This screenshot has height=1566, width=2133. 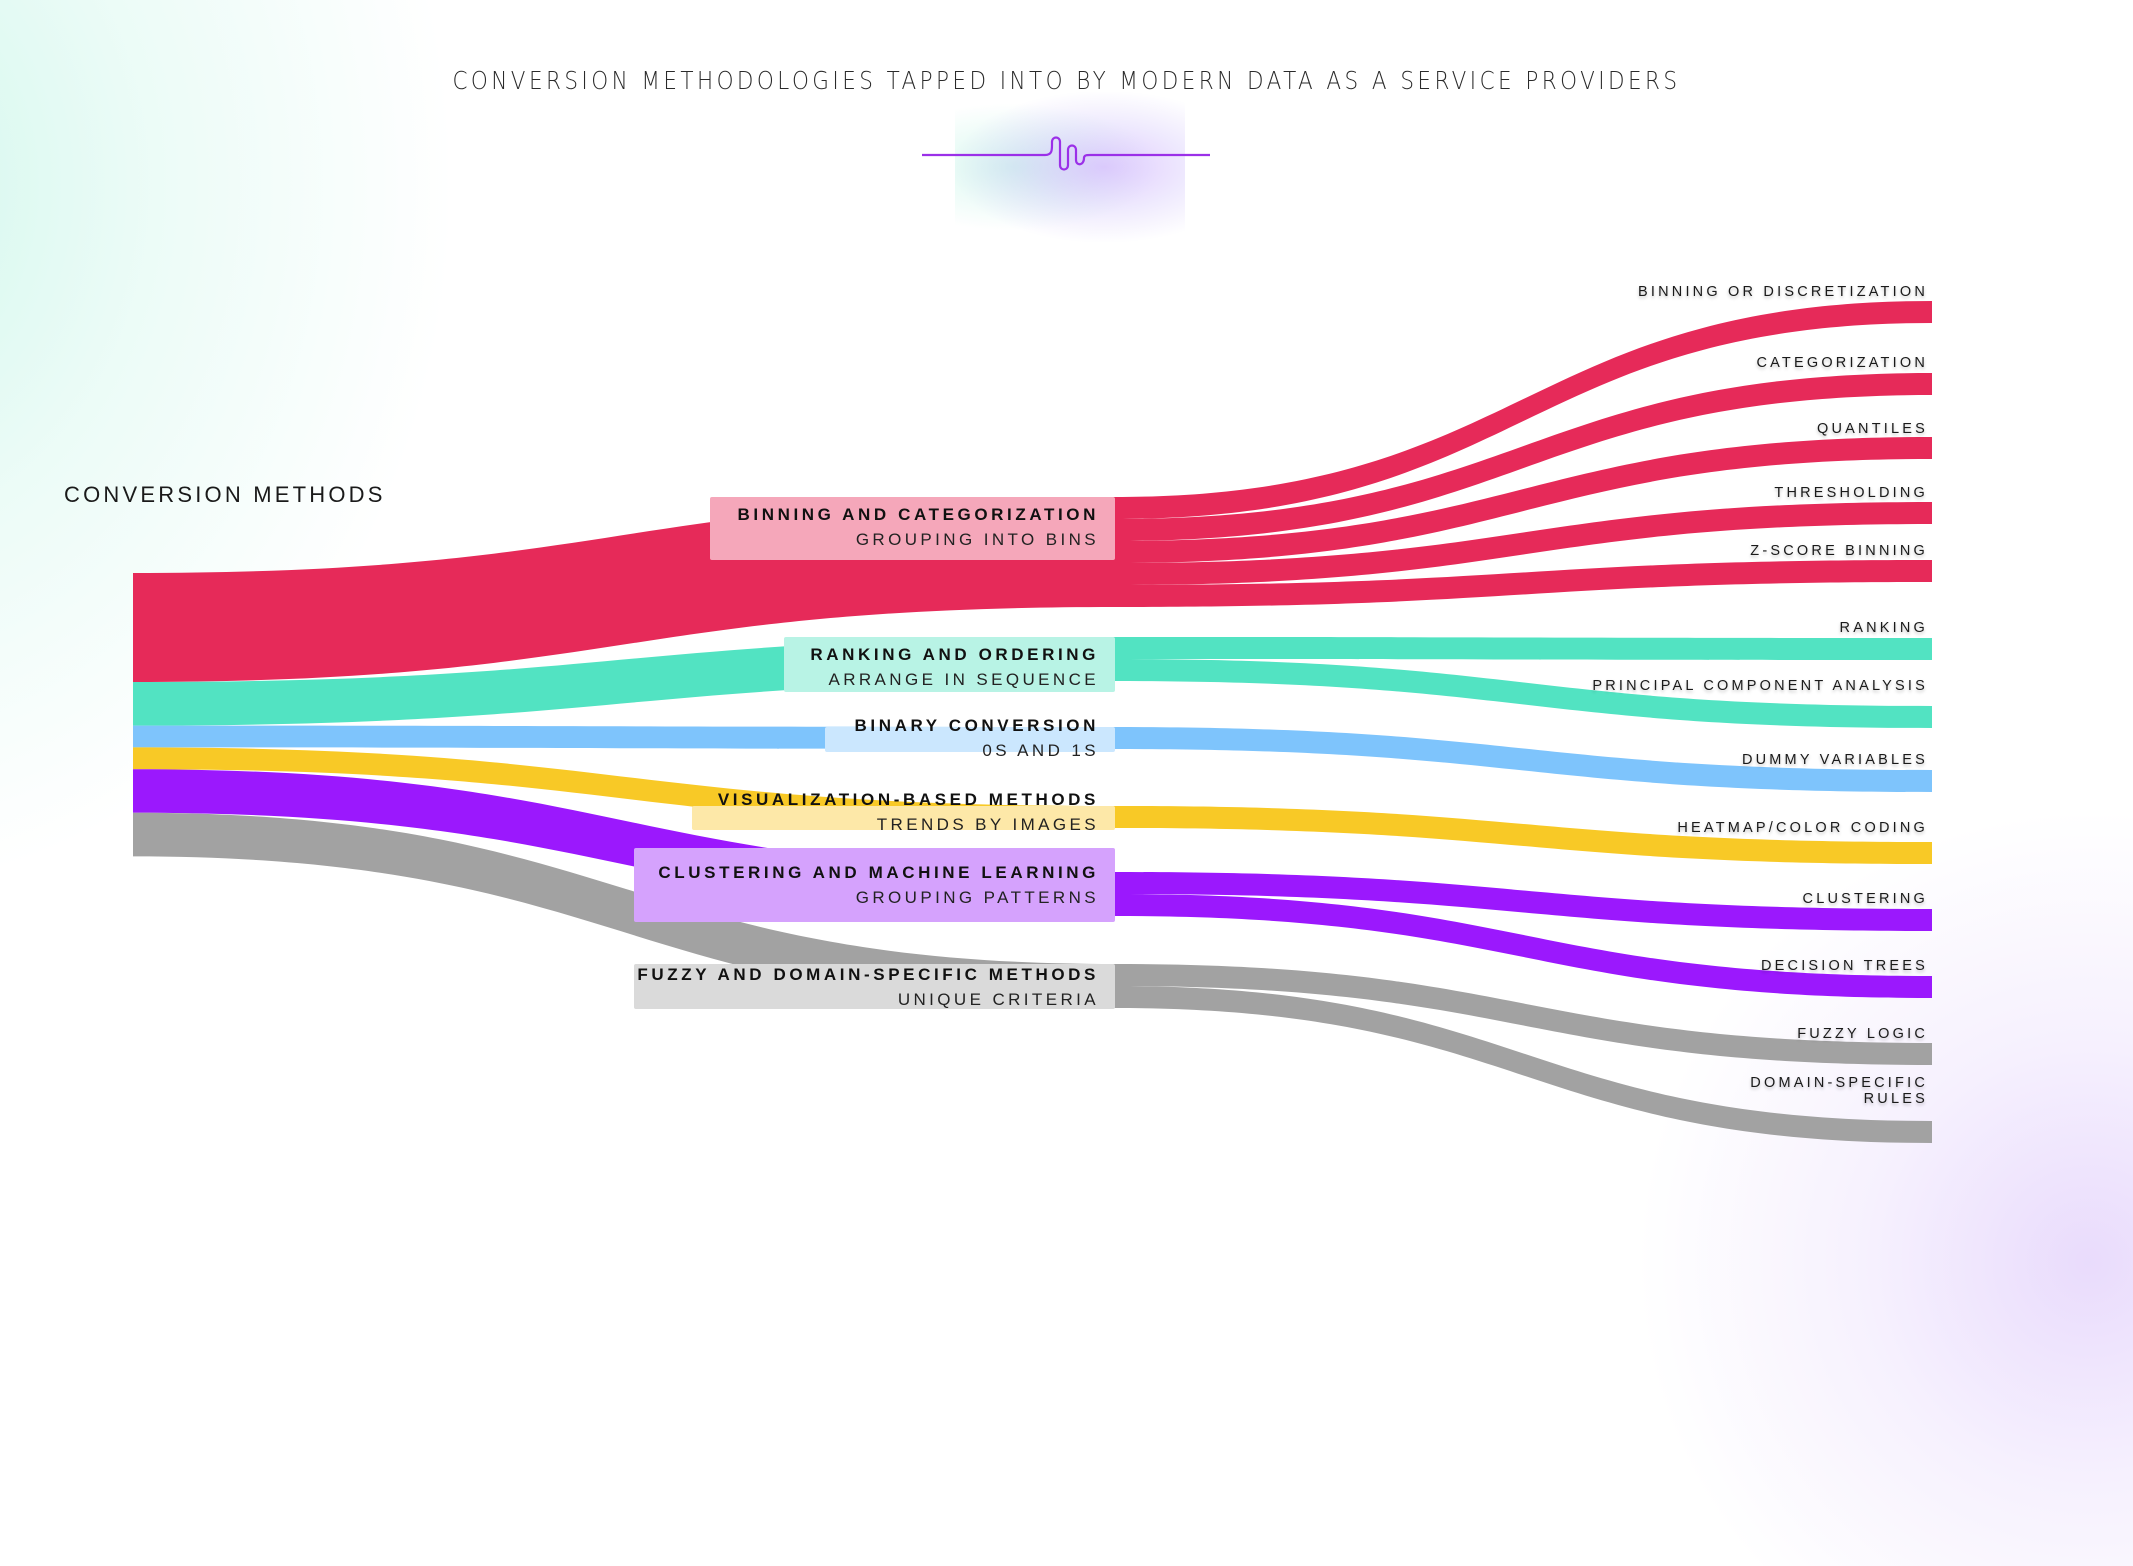 What do you see at coordinates (976, 725) in the screenshot?
I see `category-name: BINARY CONVERSION` at bounding box center [976, 725].